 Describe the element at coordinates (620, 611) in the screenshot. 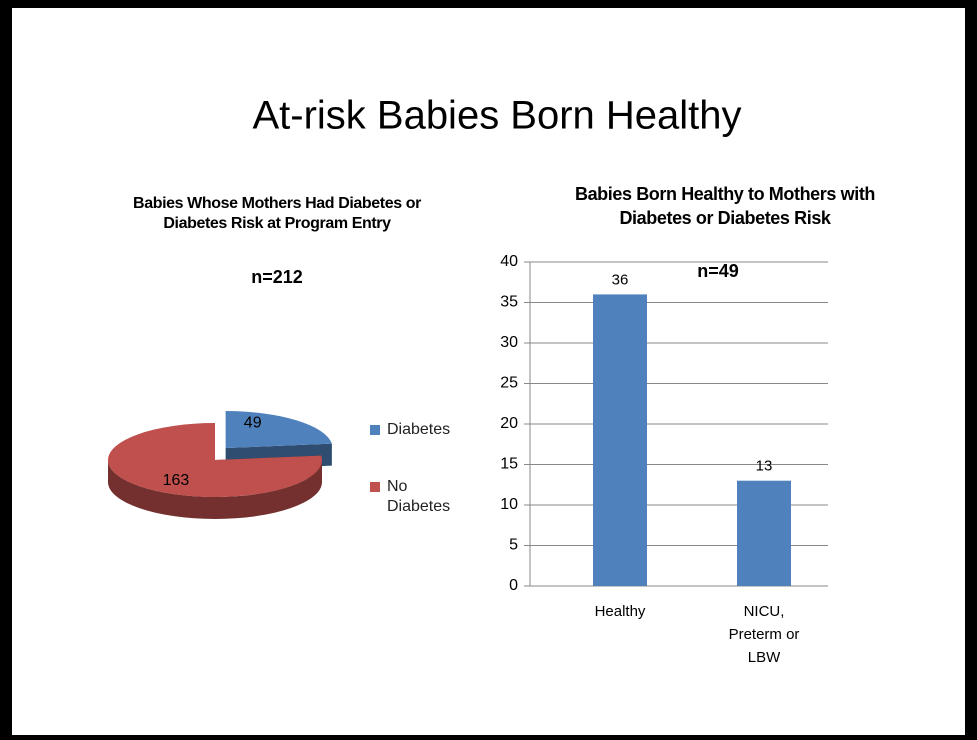

I see `x-tick-label: Healthy` at that location.